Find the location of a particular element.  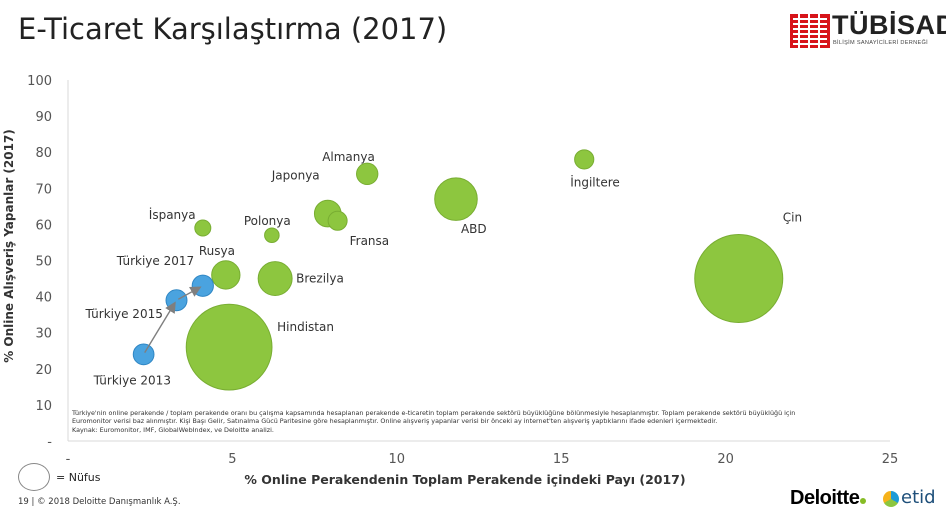

size-legend-label: = Nüfus is located at coordinates (78, 477).